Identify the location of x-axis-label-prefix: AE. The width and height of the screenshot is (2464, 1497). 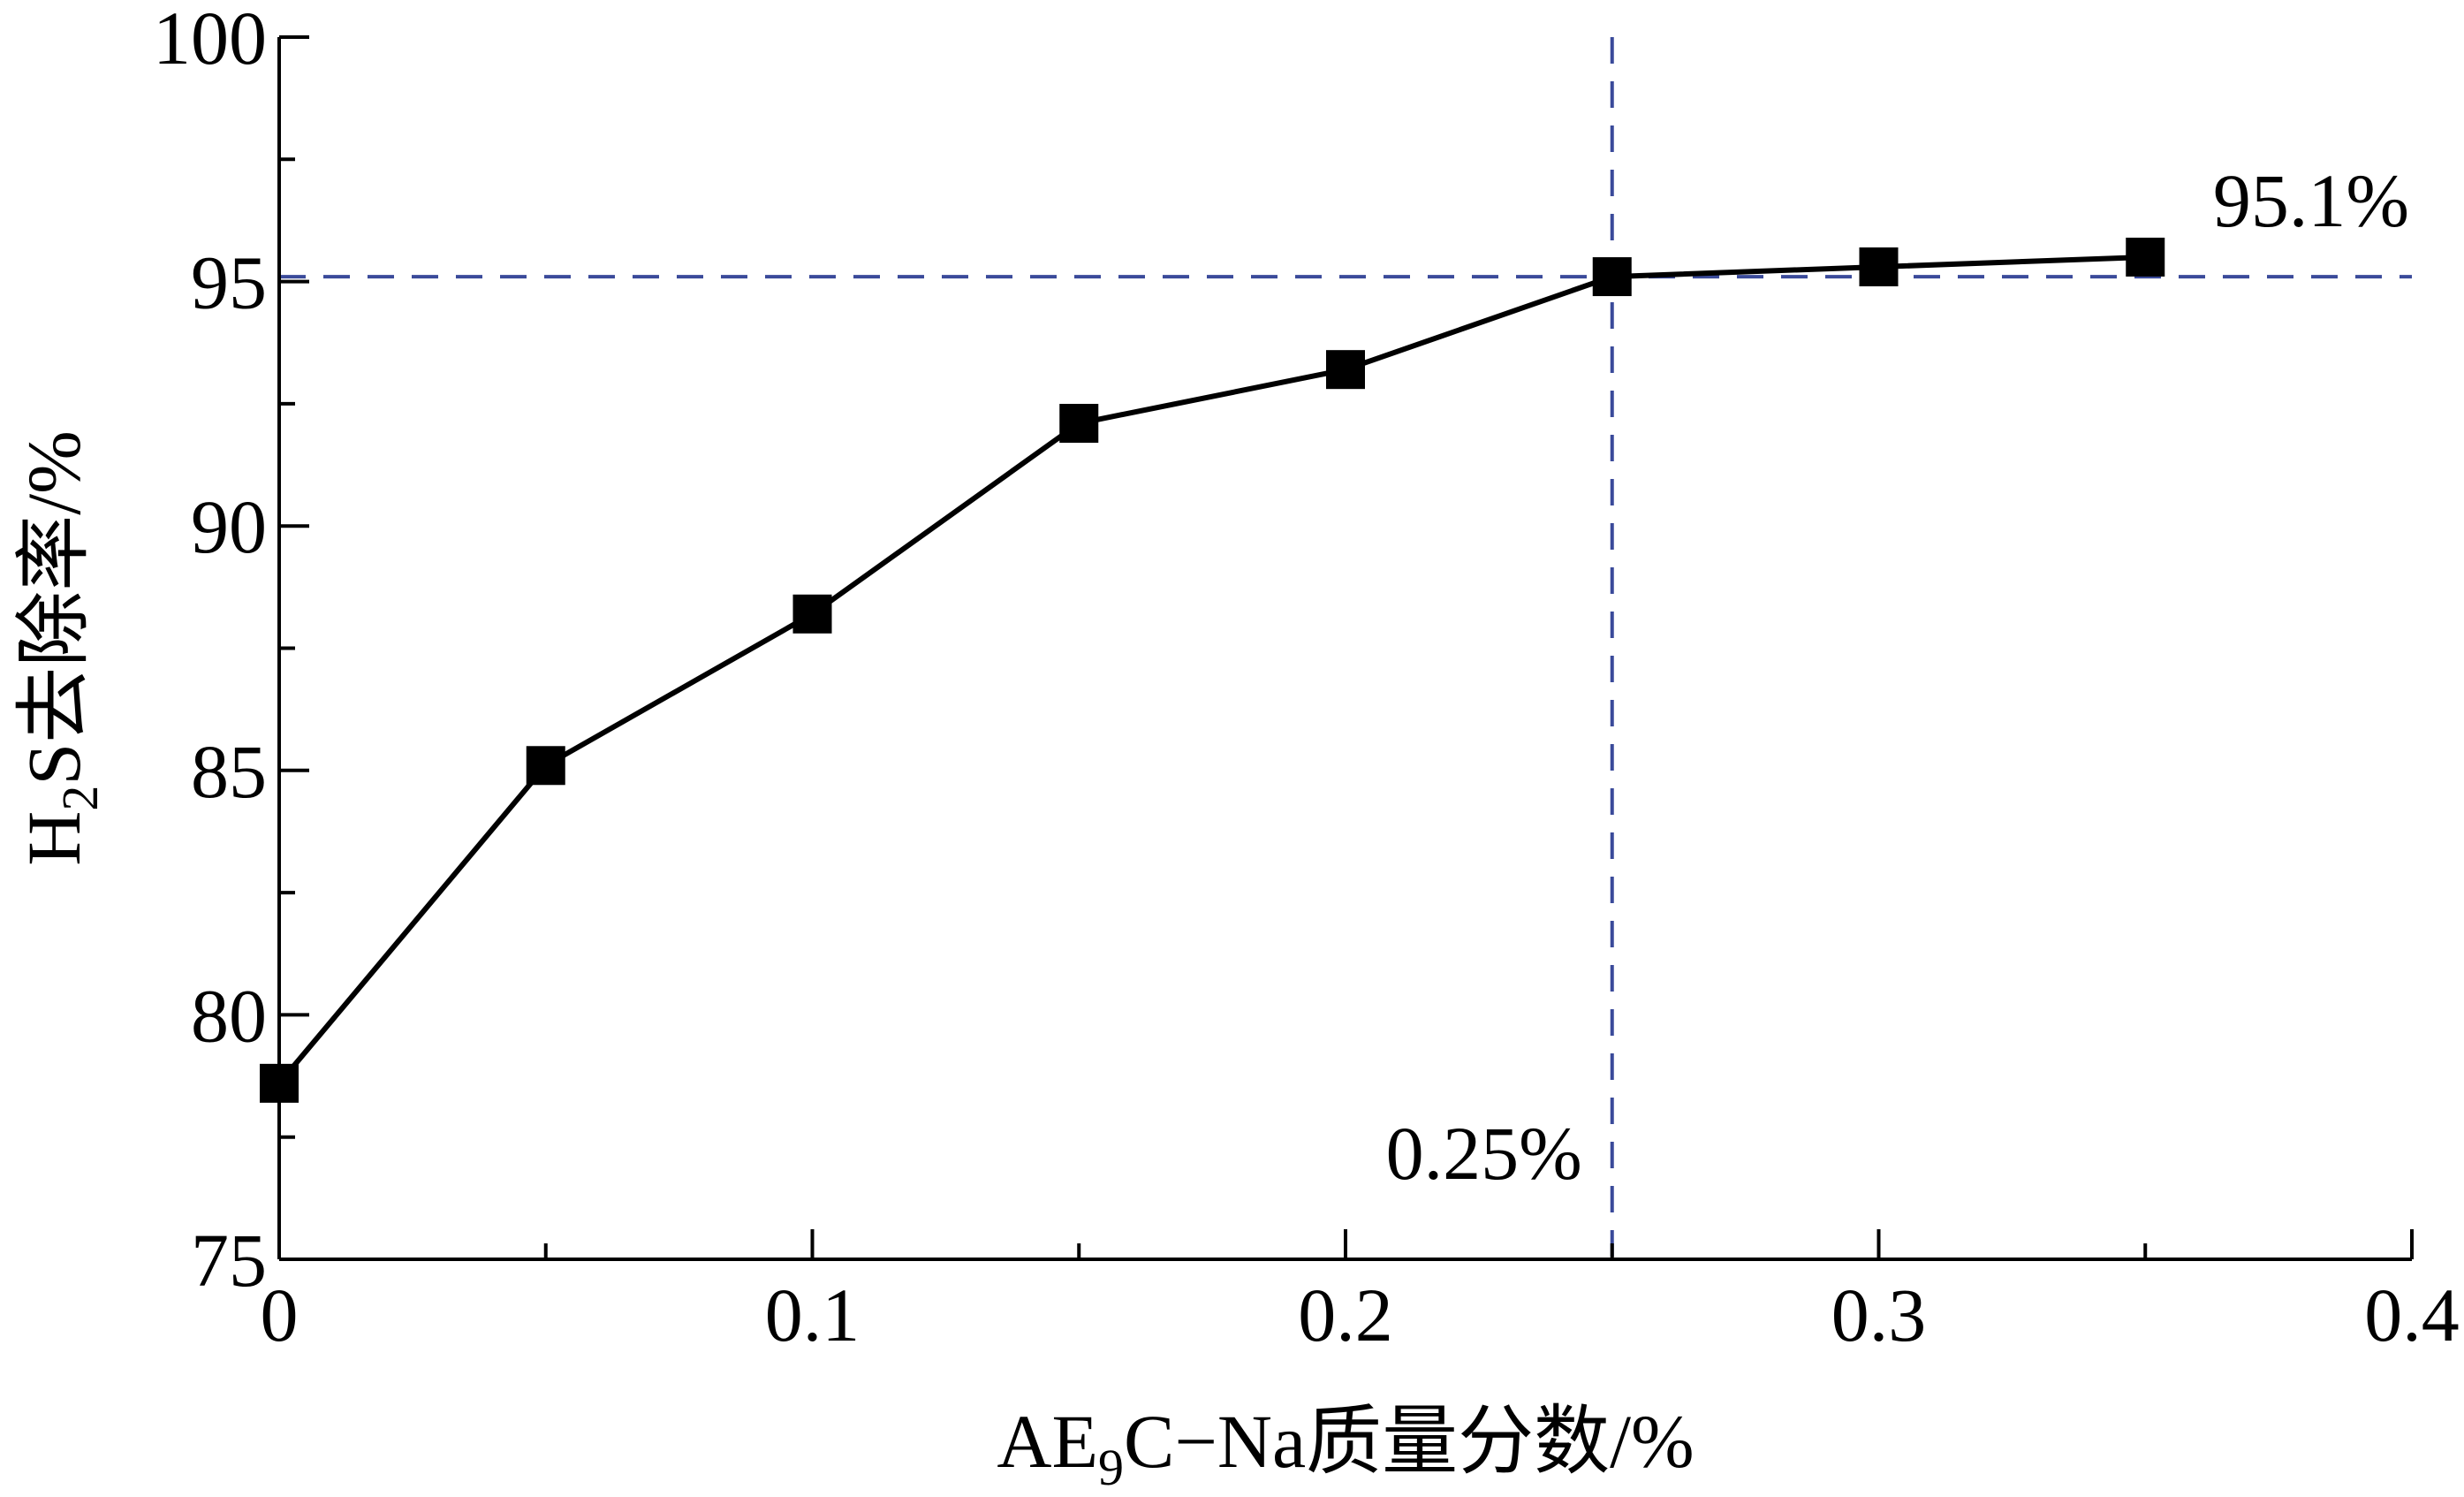
(1047, 1442).